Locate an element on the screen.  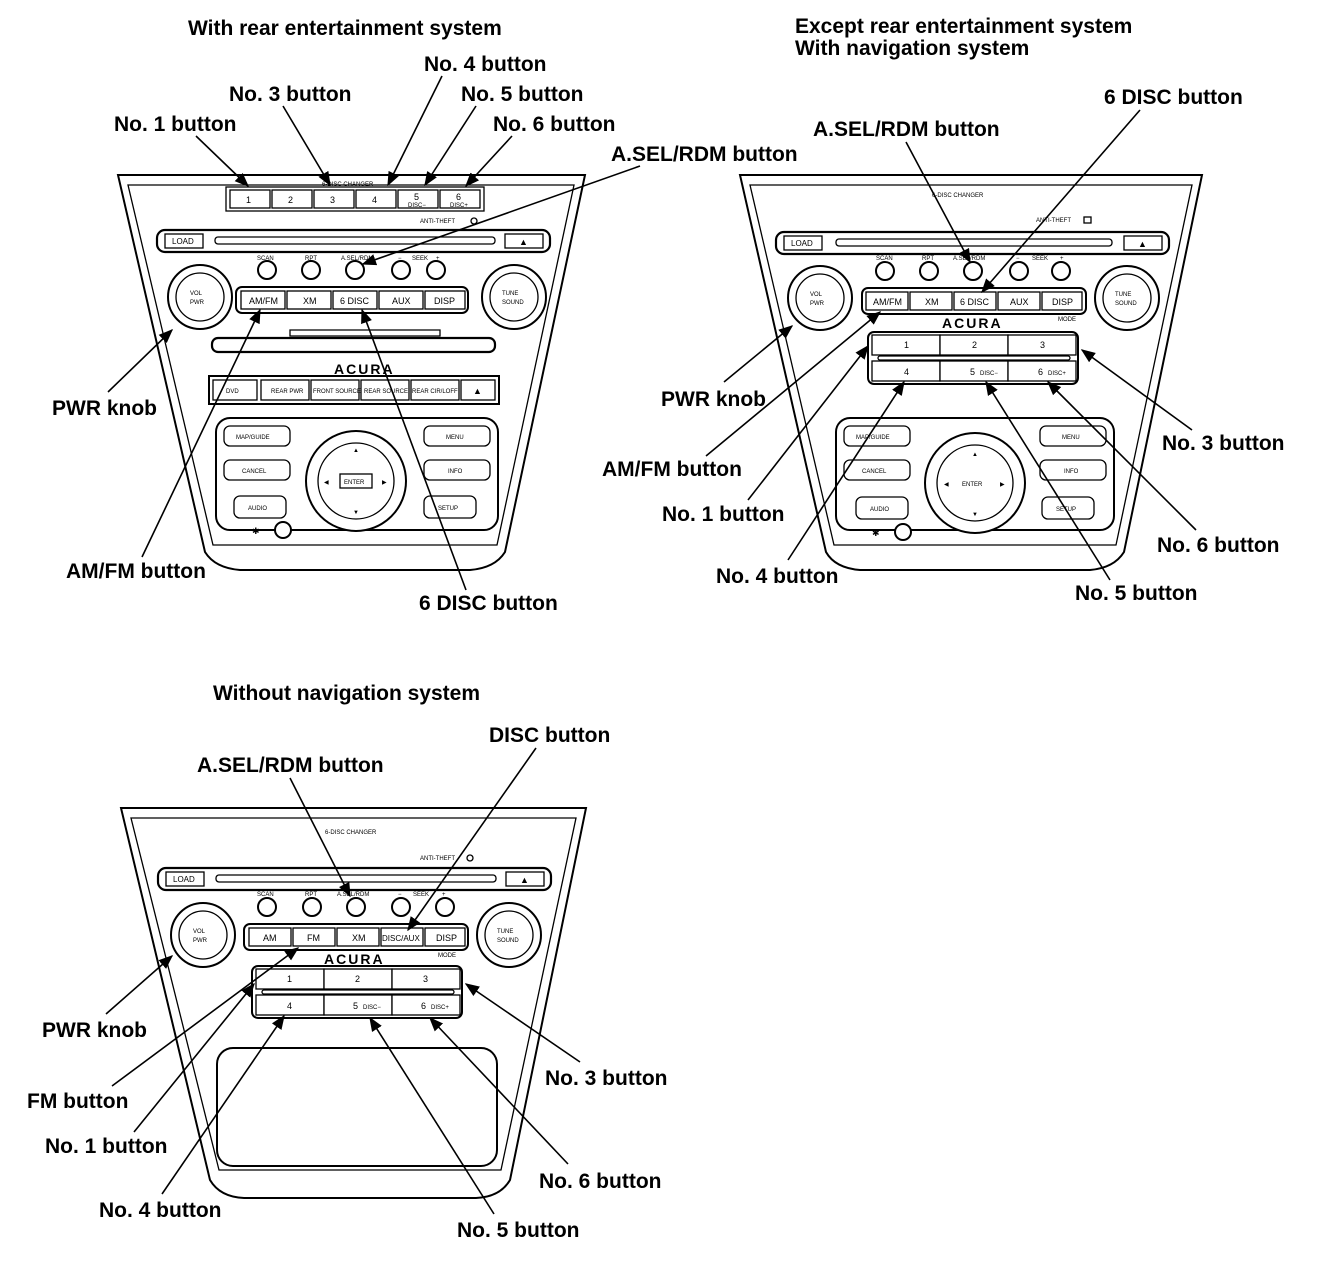
rear-cirloff-button is located at coordinates (435, 390).